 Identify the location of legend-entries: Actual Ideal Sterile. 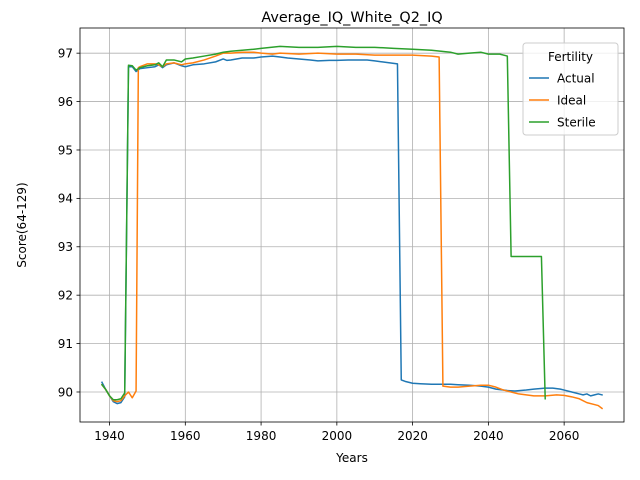
(562, 100).